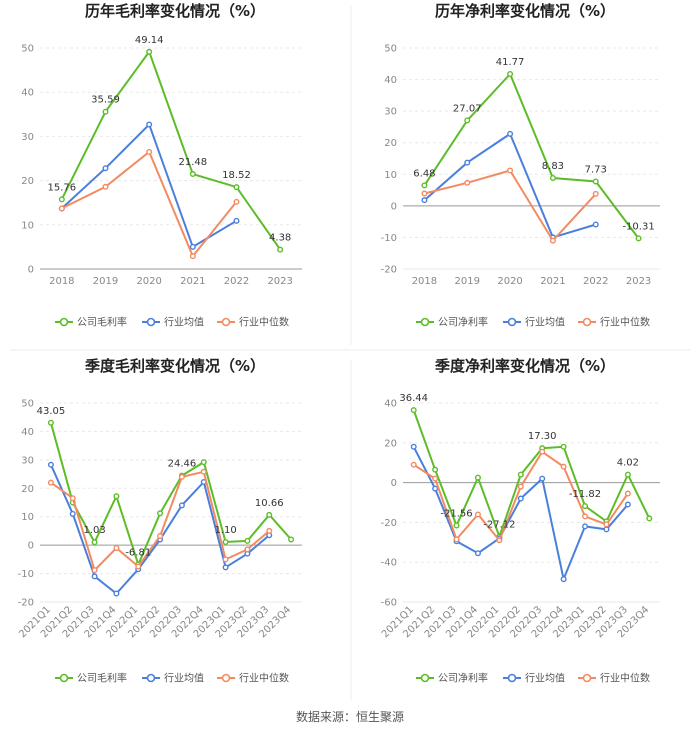 Image resolution: width=700 pixels, height=733 pixels. What do you see at coordinates (31, 270) in the screenshot?
I see `y-tick-label: 0` at bounding box center [31, 270].